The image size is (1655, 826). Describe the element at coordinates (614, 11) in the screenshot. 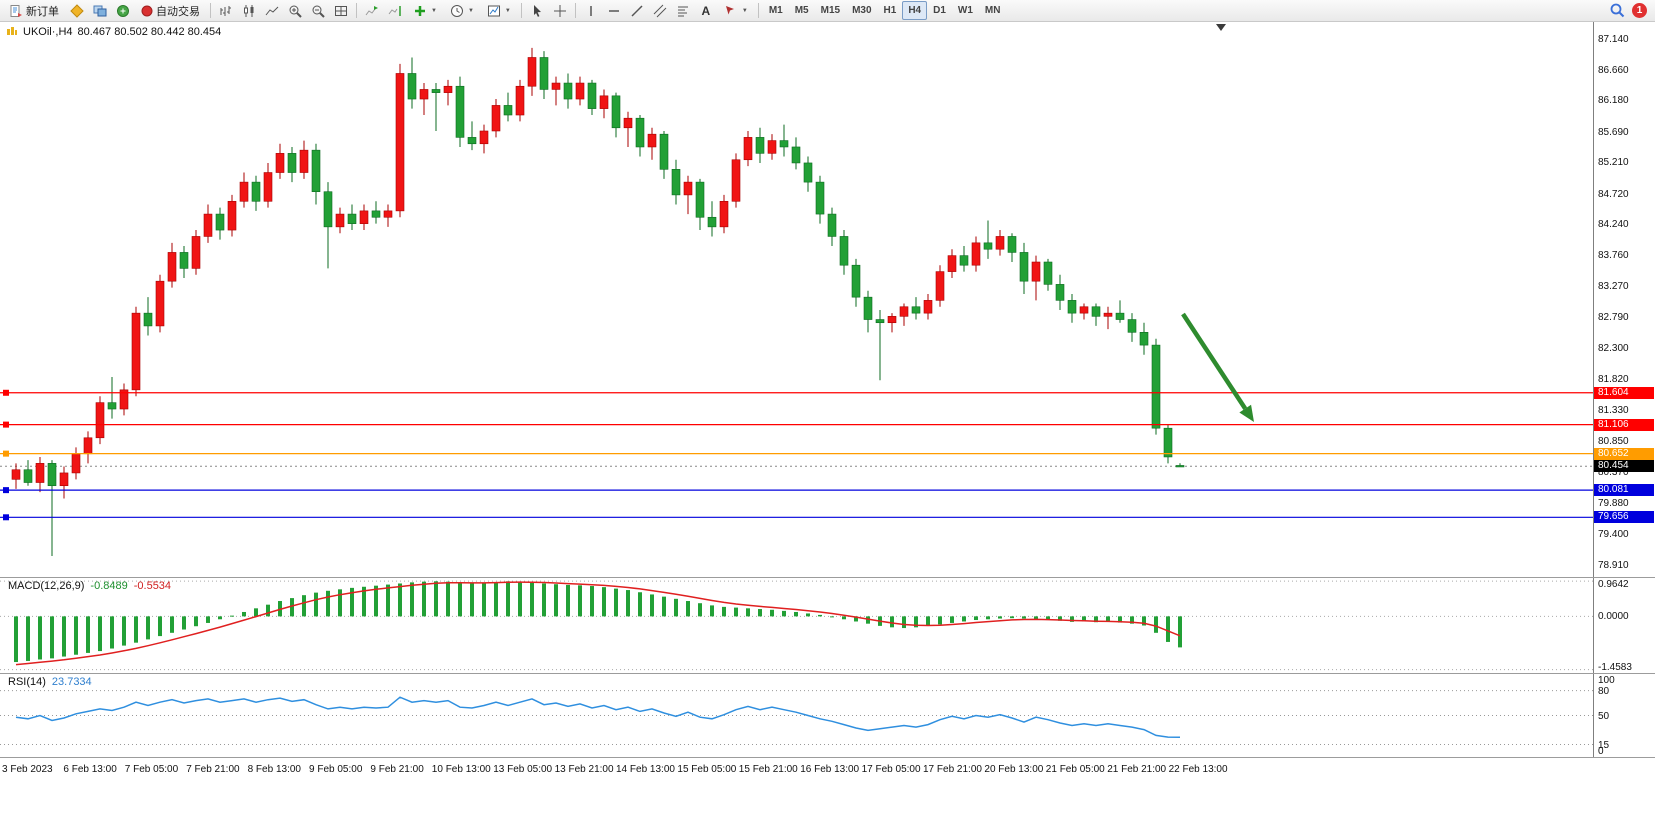

I see `horizontal-line-tool-button` at that location.